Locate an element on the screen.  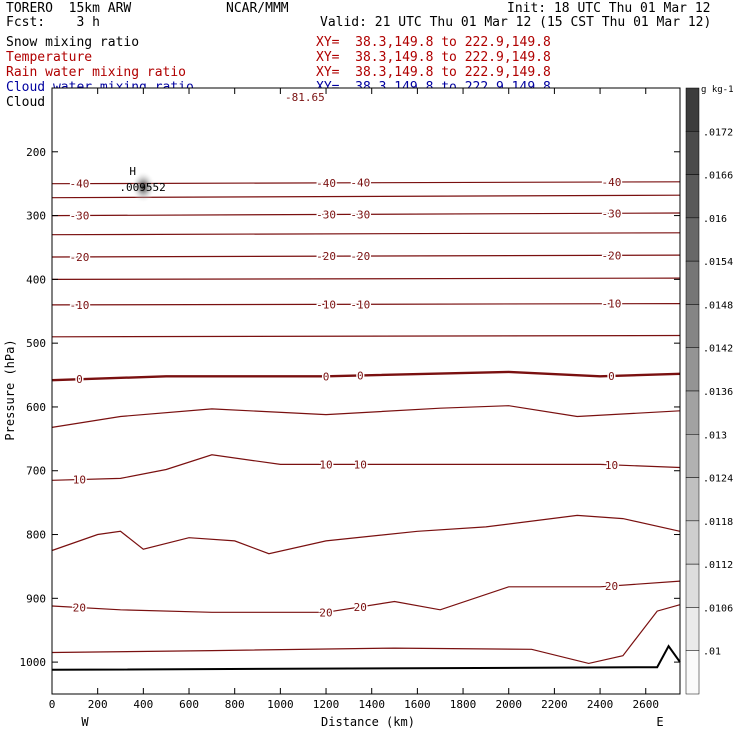
isotherm--35 is located at coordinates (366, 196).